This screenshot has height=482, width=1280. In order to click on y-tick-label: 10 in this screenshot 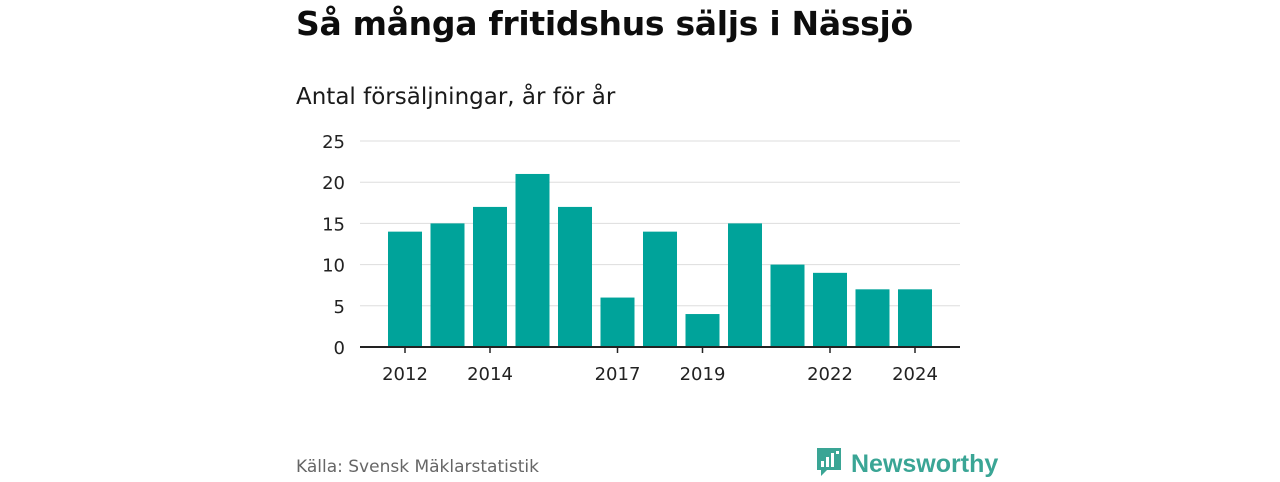, I will do `click(333, 266)`.